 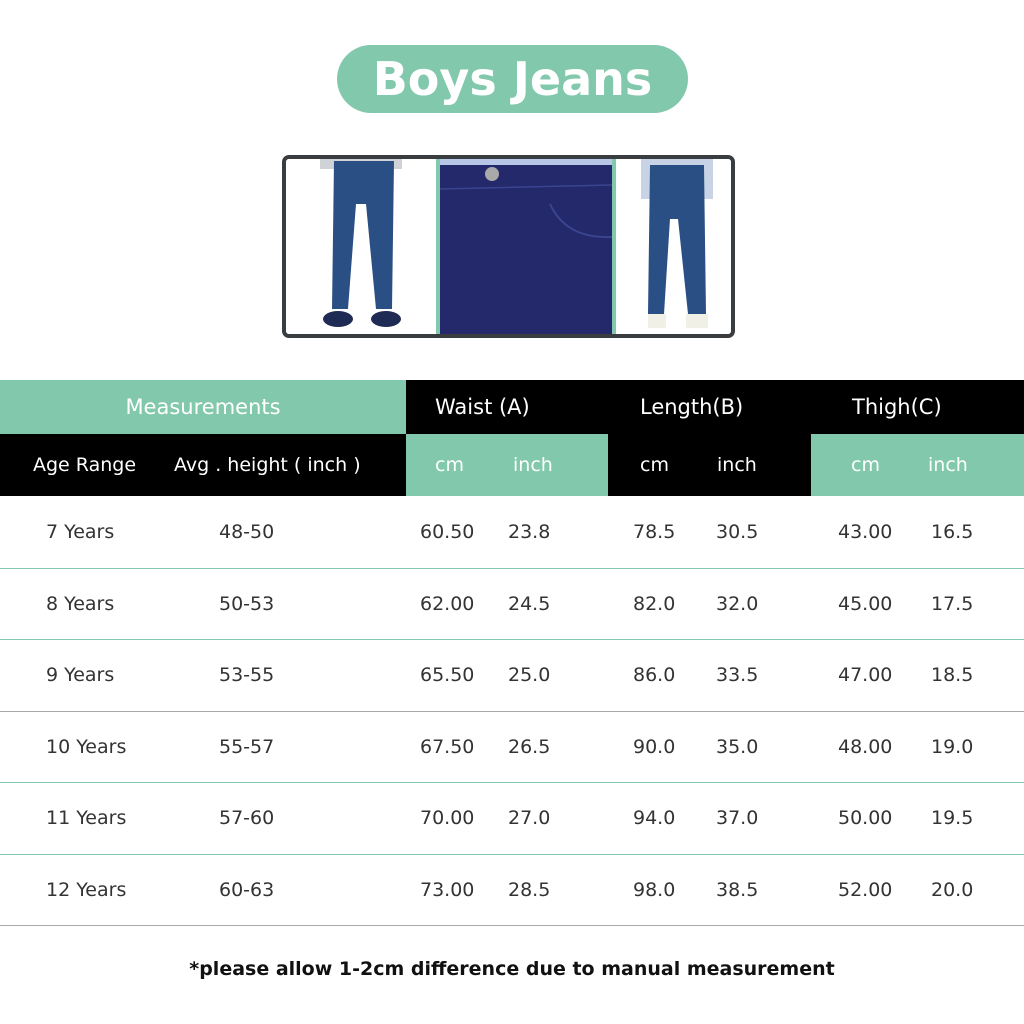 I want to click on cell-thigh-in: 20.0, so click(x=952, y=889).